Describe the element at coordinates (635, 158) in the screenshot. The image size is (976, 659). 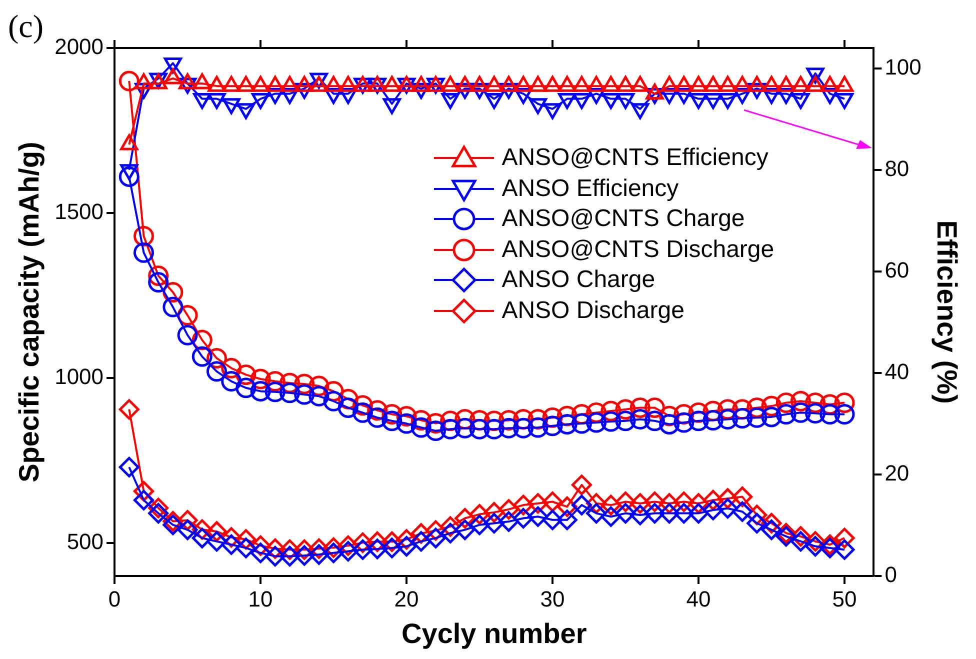
I see `legend-label: ANSO@CNTS Efficiency` at that location.